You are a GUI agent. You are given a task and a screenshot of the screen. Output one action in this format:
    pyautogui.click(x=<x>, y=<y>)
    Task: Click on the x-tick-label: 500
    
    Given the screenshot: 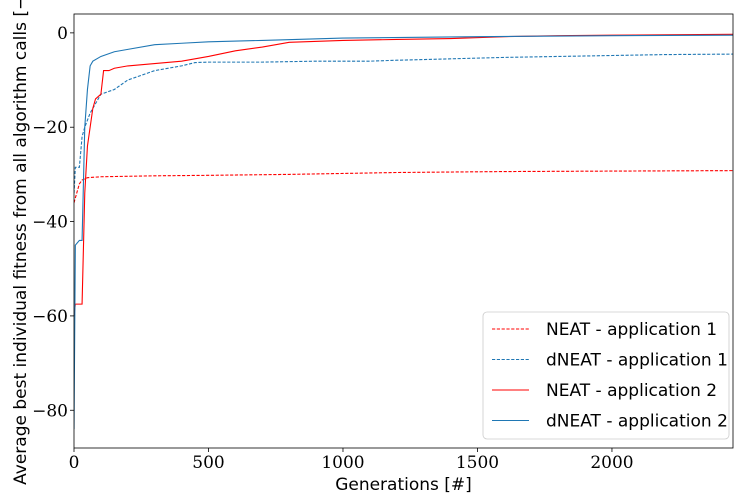 What is the action you would take?
    pyautogui.click(x=208, y=463)
    